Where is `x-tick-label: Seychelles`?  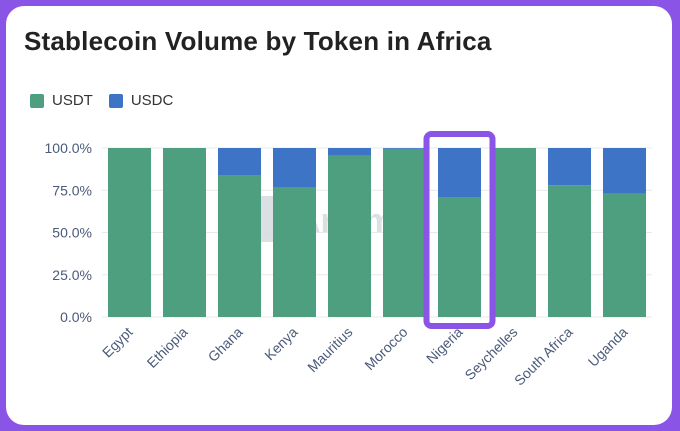
x-tick-label: Seychelles is located at coordinates (490, 353).